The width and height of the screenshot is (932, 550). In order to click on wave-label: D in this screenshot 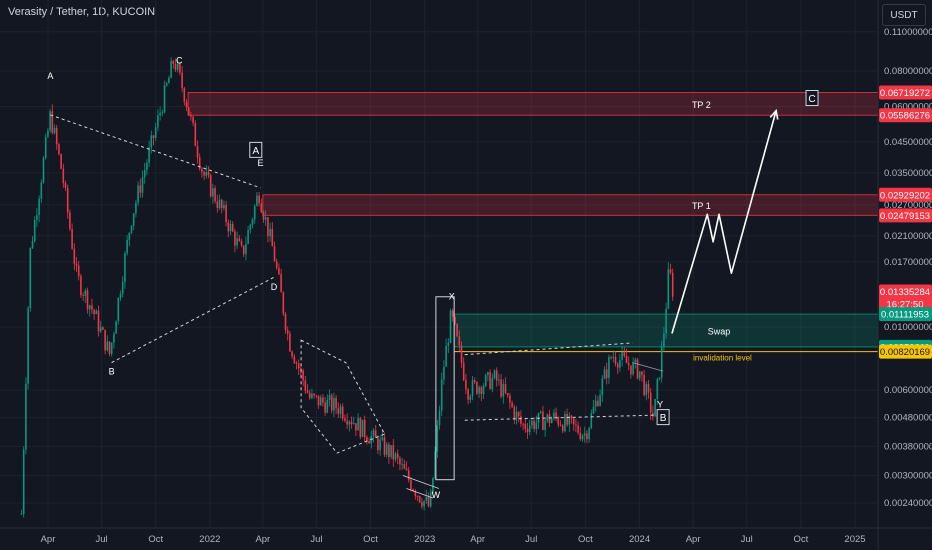, I will do `click(274, 287)`.